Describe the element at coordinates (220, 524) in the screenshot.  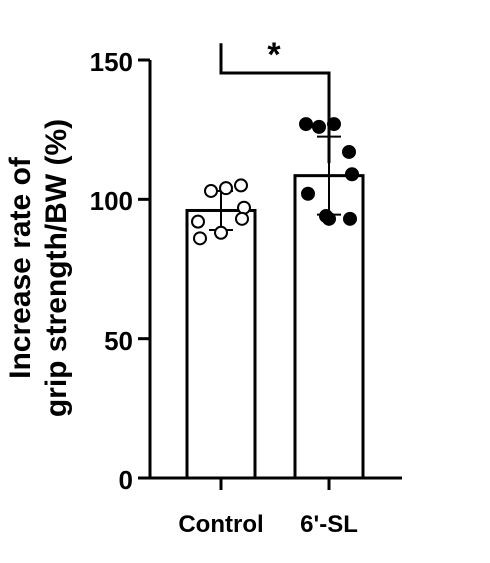
I see `x-category-label-control: Control` at that location.